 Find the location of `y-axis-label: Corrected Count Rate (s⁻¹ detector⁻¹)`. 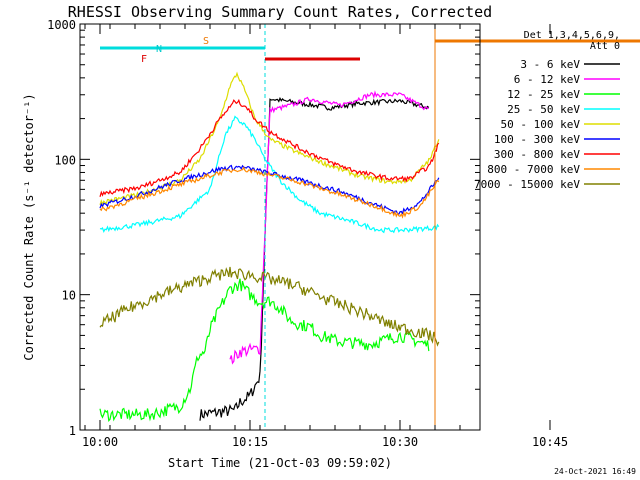

y-axis-label: Corrected Count Rate (s⁻¹ detector⁻¹) is located at coordinates (29, 226).